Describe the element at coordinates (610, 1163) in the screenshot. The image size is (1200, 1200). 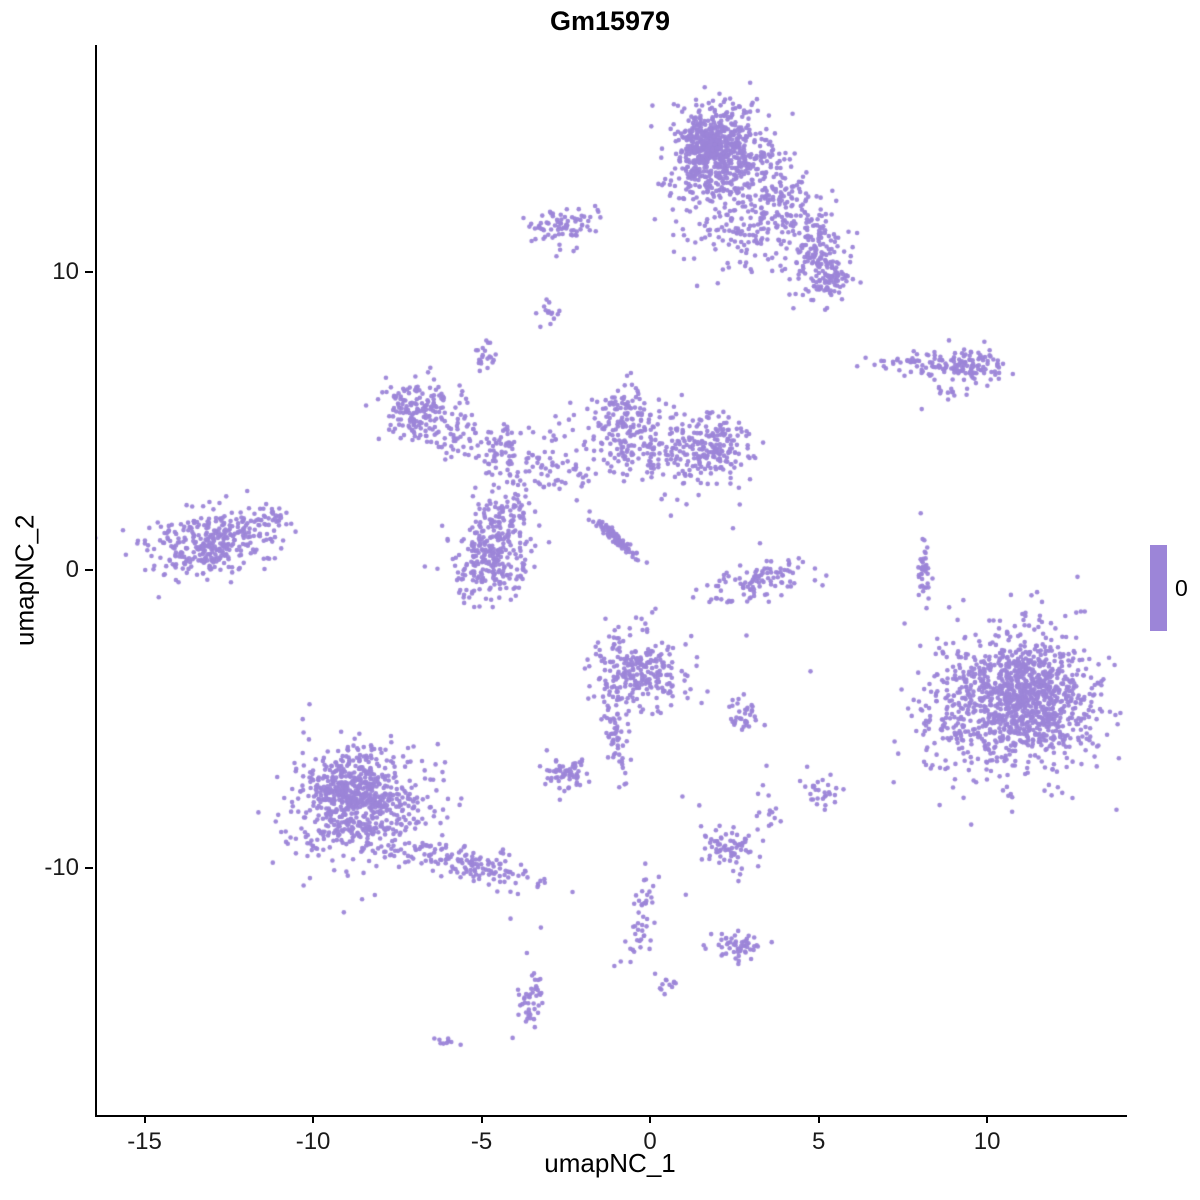
I see `x-axis-title: umapNC_1` at that location.